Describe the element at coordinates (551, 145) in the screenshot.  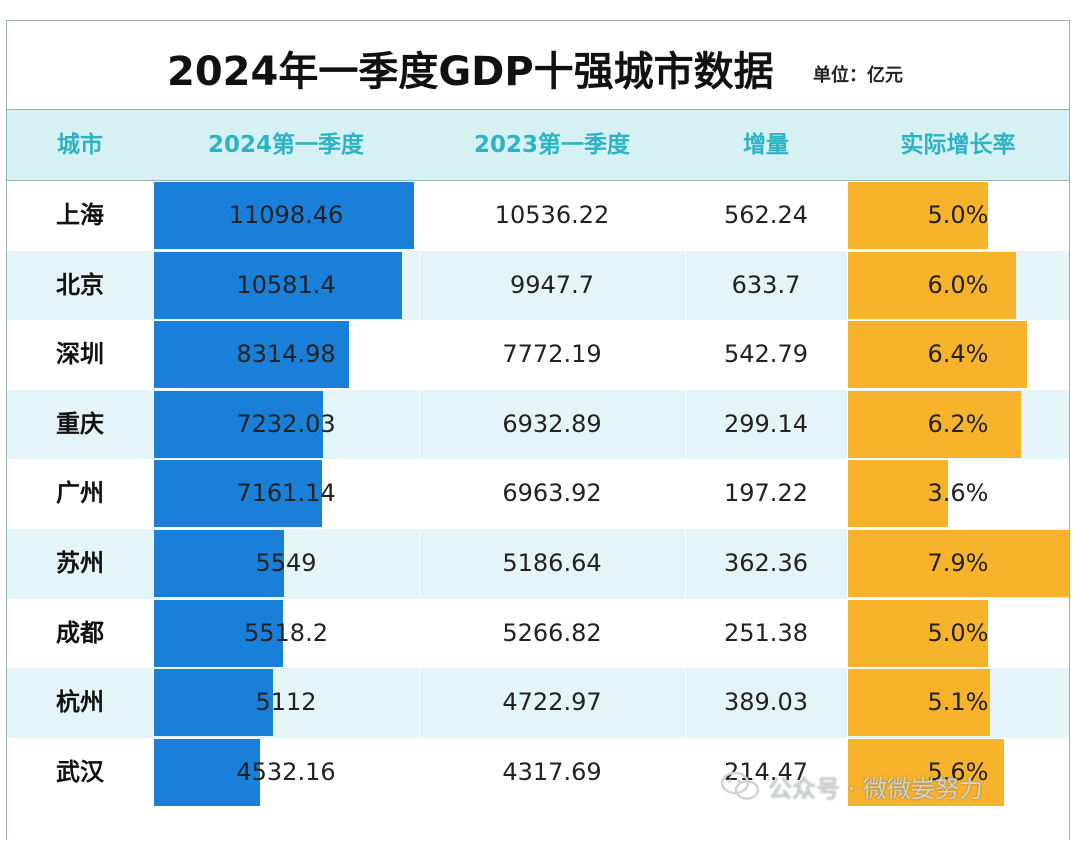
I see `header-q1-2023: 2023第一季度` at that location.